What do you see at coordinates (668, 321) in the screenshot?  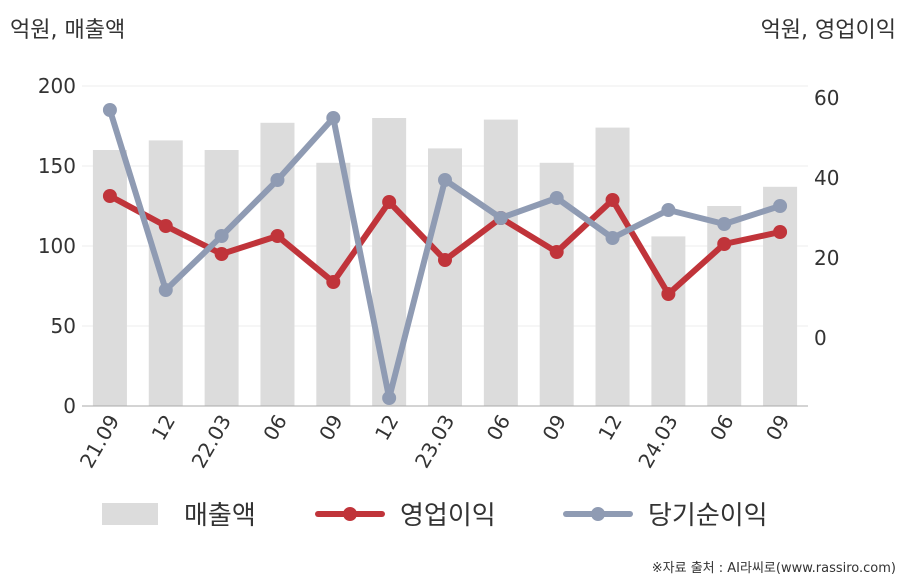 I see `bar-24.03` at bounding box center [668, 321].